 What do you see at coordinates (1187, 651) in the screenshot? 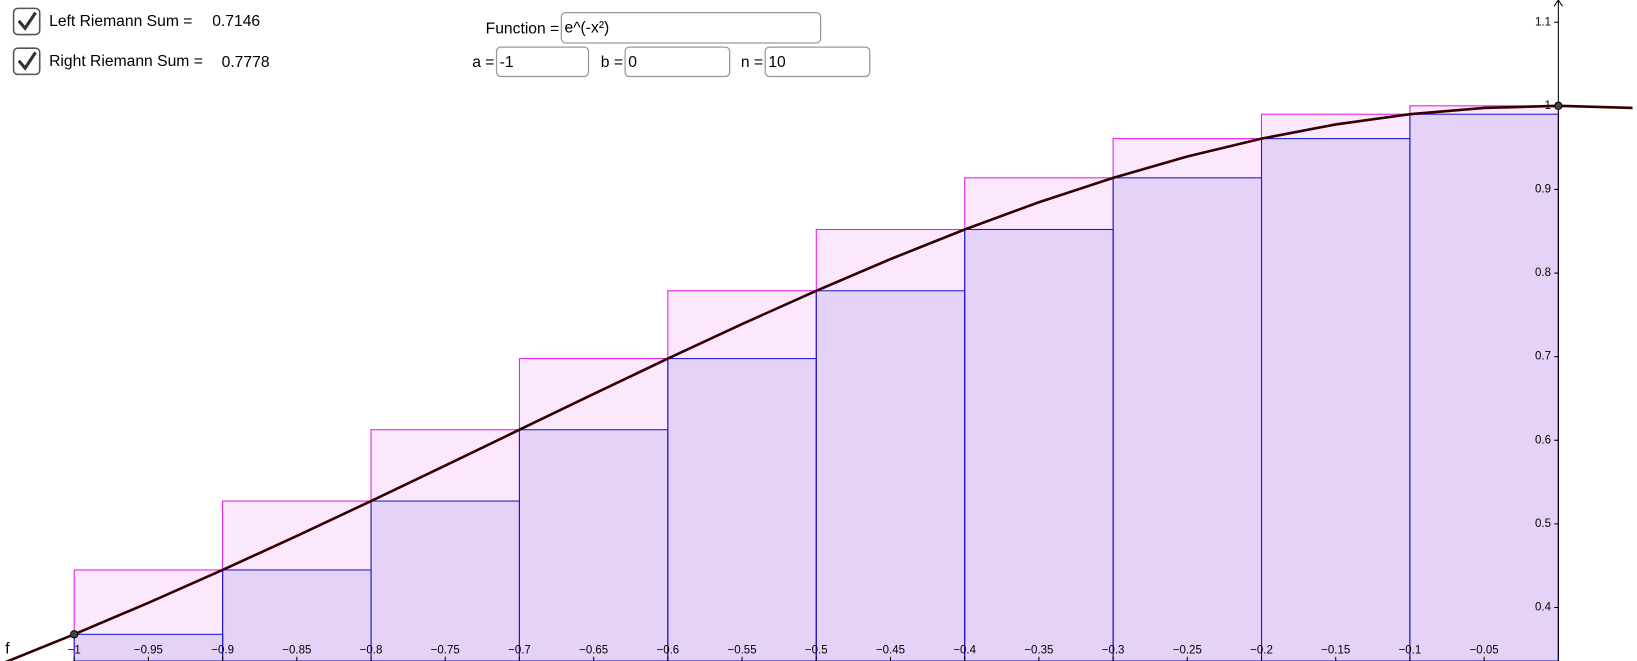
I see `x-tick-label: −0.25` at bounding box center [1187, 651].